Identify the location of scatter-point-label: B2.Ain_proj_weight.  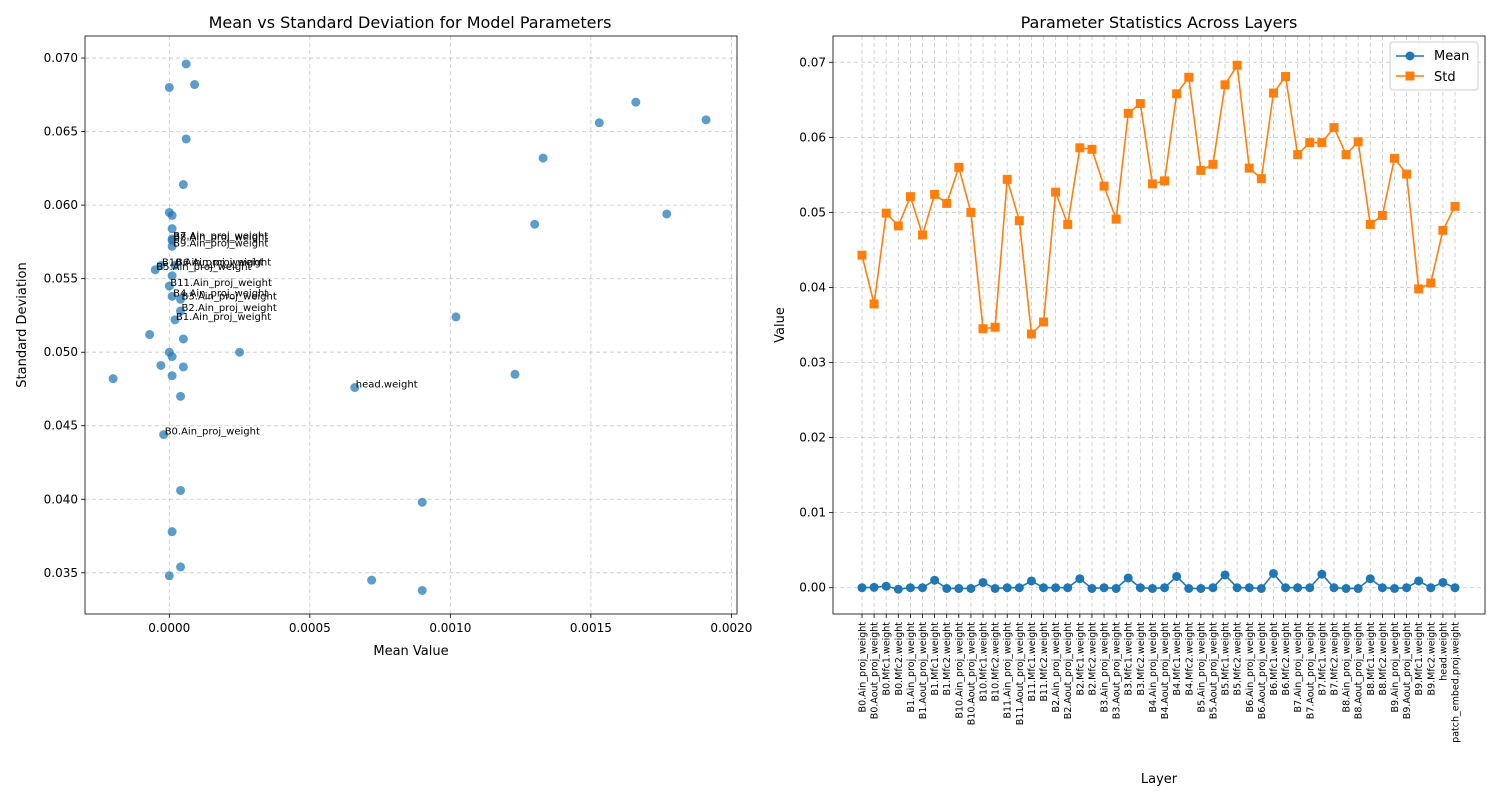
(229, 308).